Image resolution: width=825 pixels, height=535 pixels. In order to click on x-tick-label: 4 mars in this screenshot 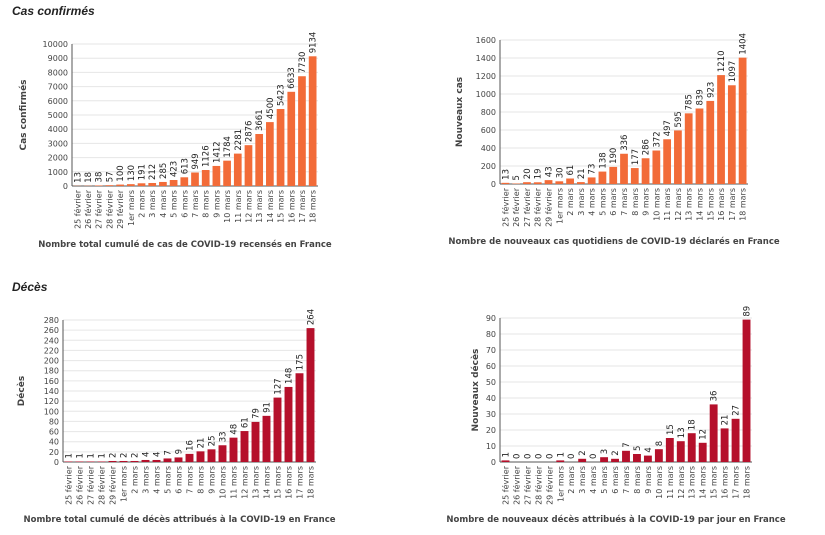, I will do `click(157, 480)`.